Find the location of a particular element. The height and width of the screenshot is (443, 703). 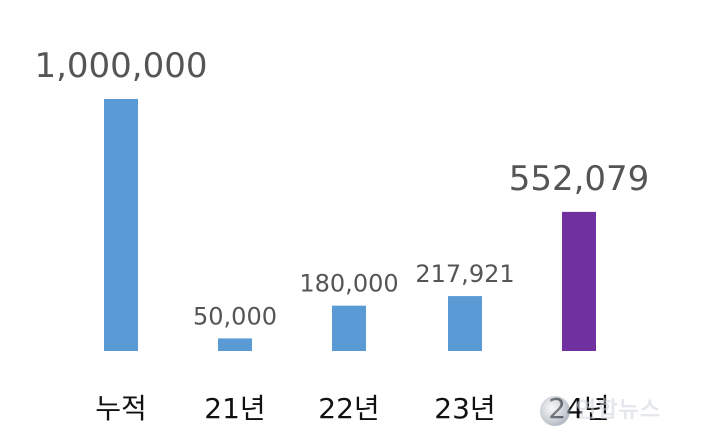

news-logo-icon is located at coordinates (555, 411).